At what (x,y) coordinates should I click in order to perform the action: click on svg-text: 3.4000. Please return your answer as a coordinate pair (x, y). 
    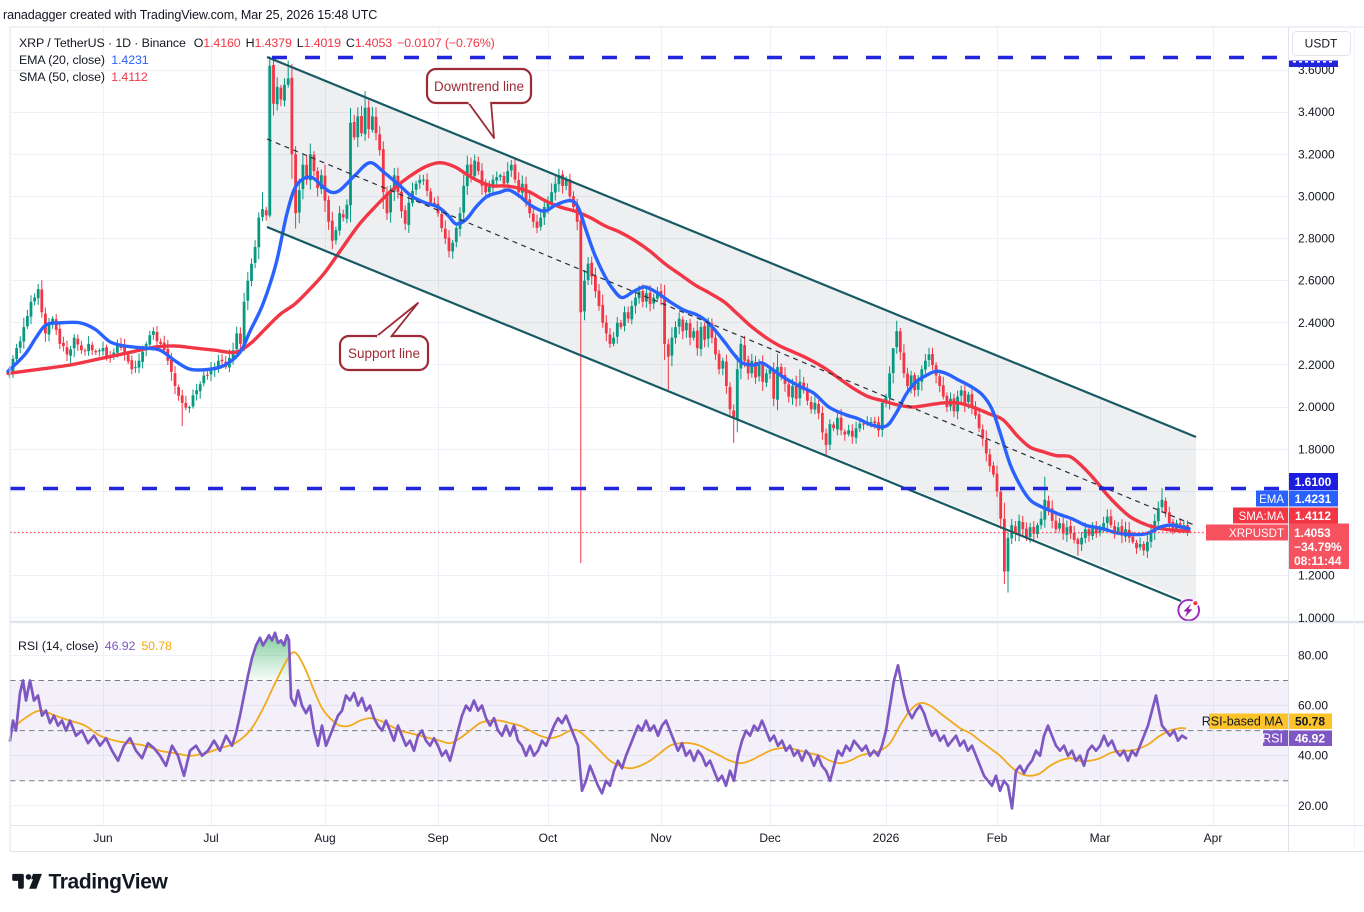
    Looking at the image, I should click on (1316, 112).